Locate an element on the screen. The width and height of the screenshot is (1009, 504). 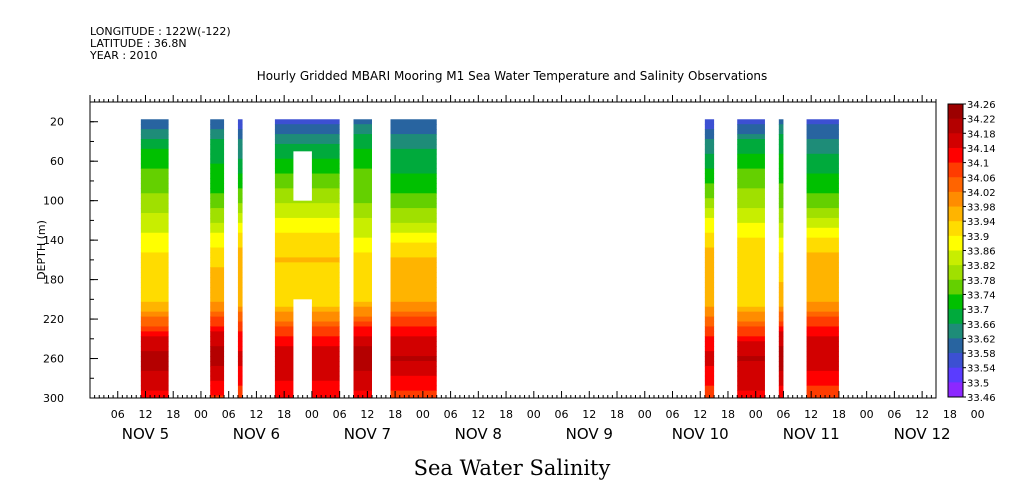
colorbar-label: 34.1 is located at coordinates (978, 164).